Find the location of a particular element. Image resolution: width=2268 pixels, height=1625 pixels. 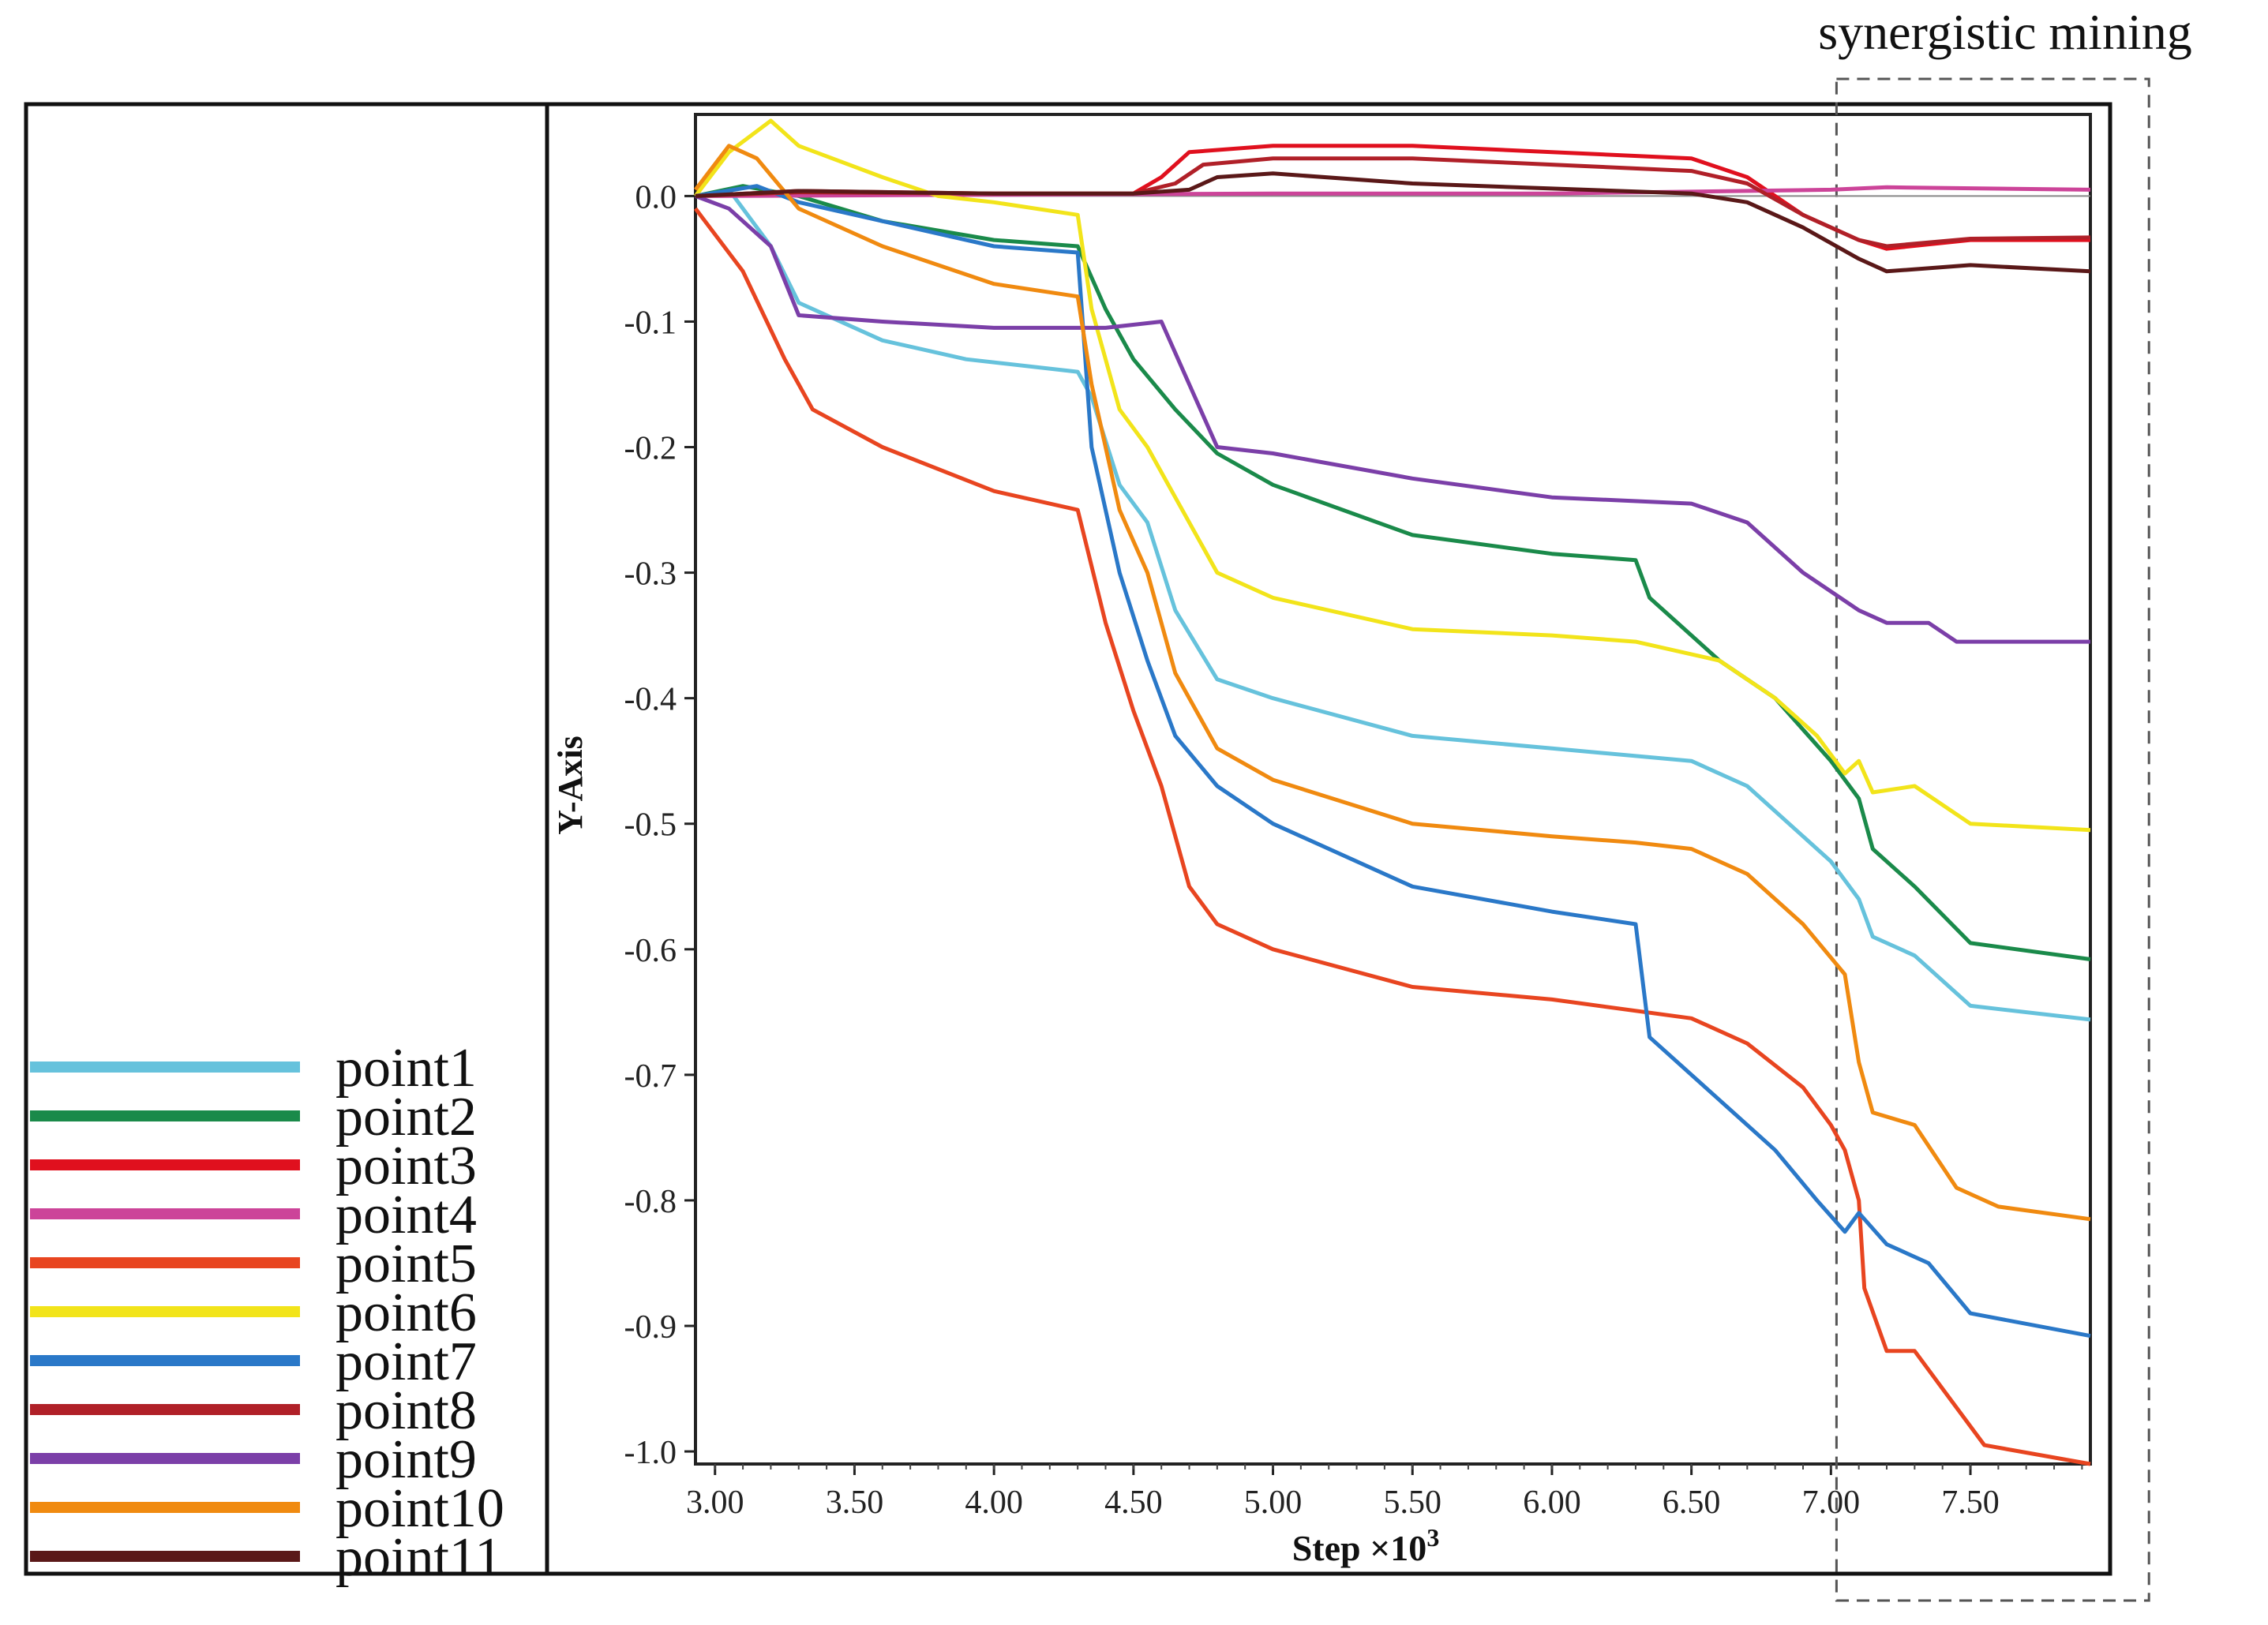

y-tick-label: 0.0 is located at coordinates (656, 197).